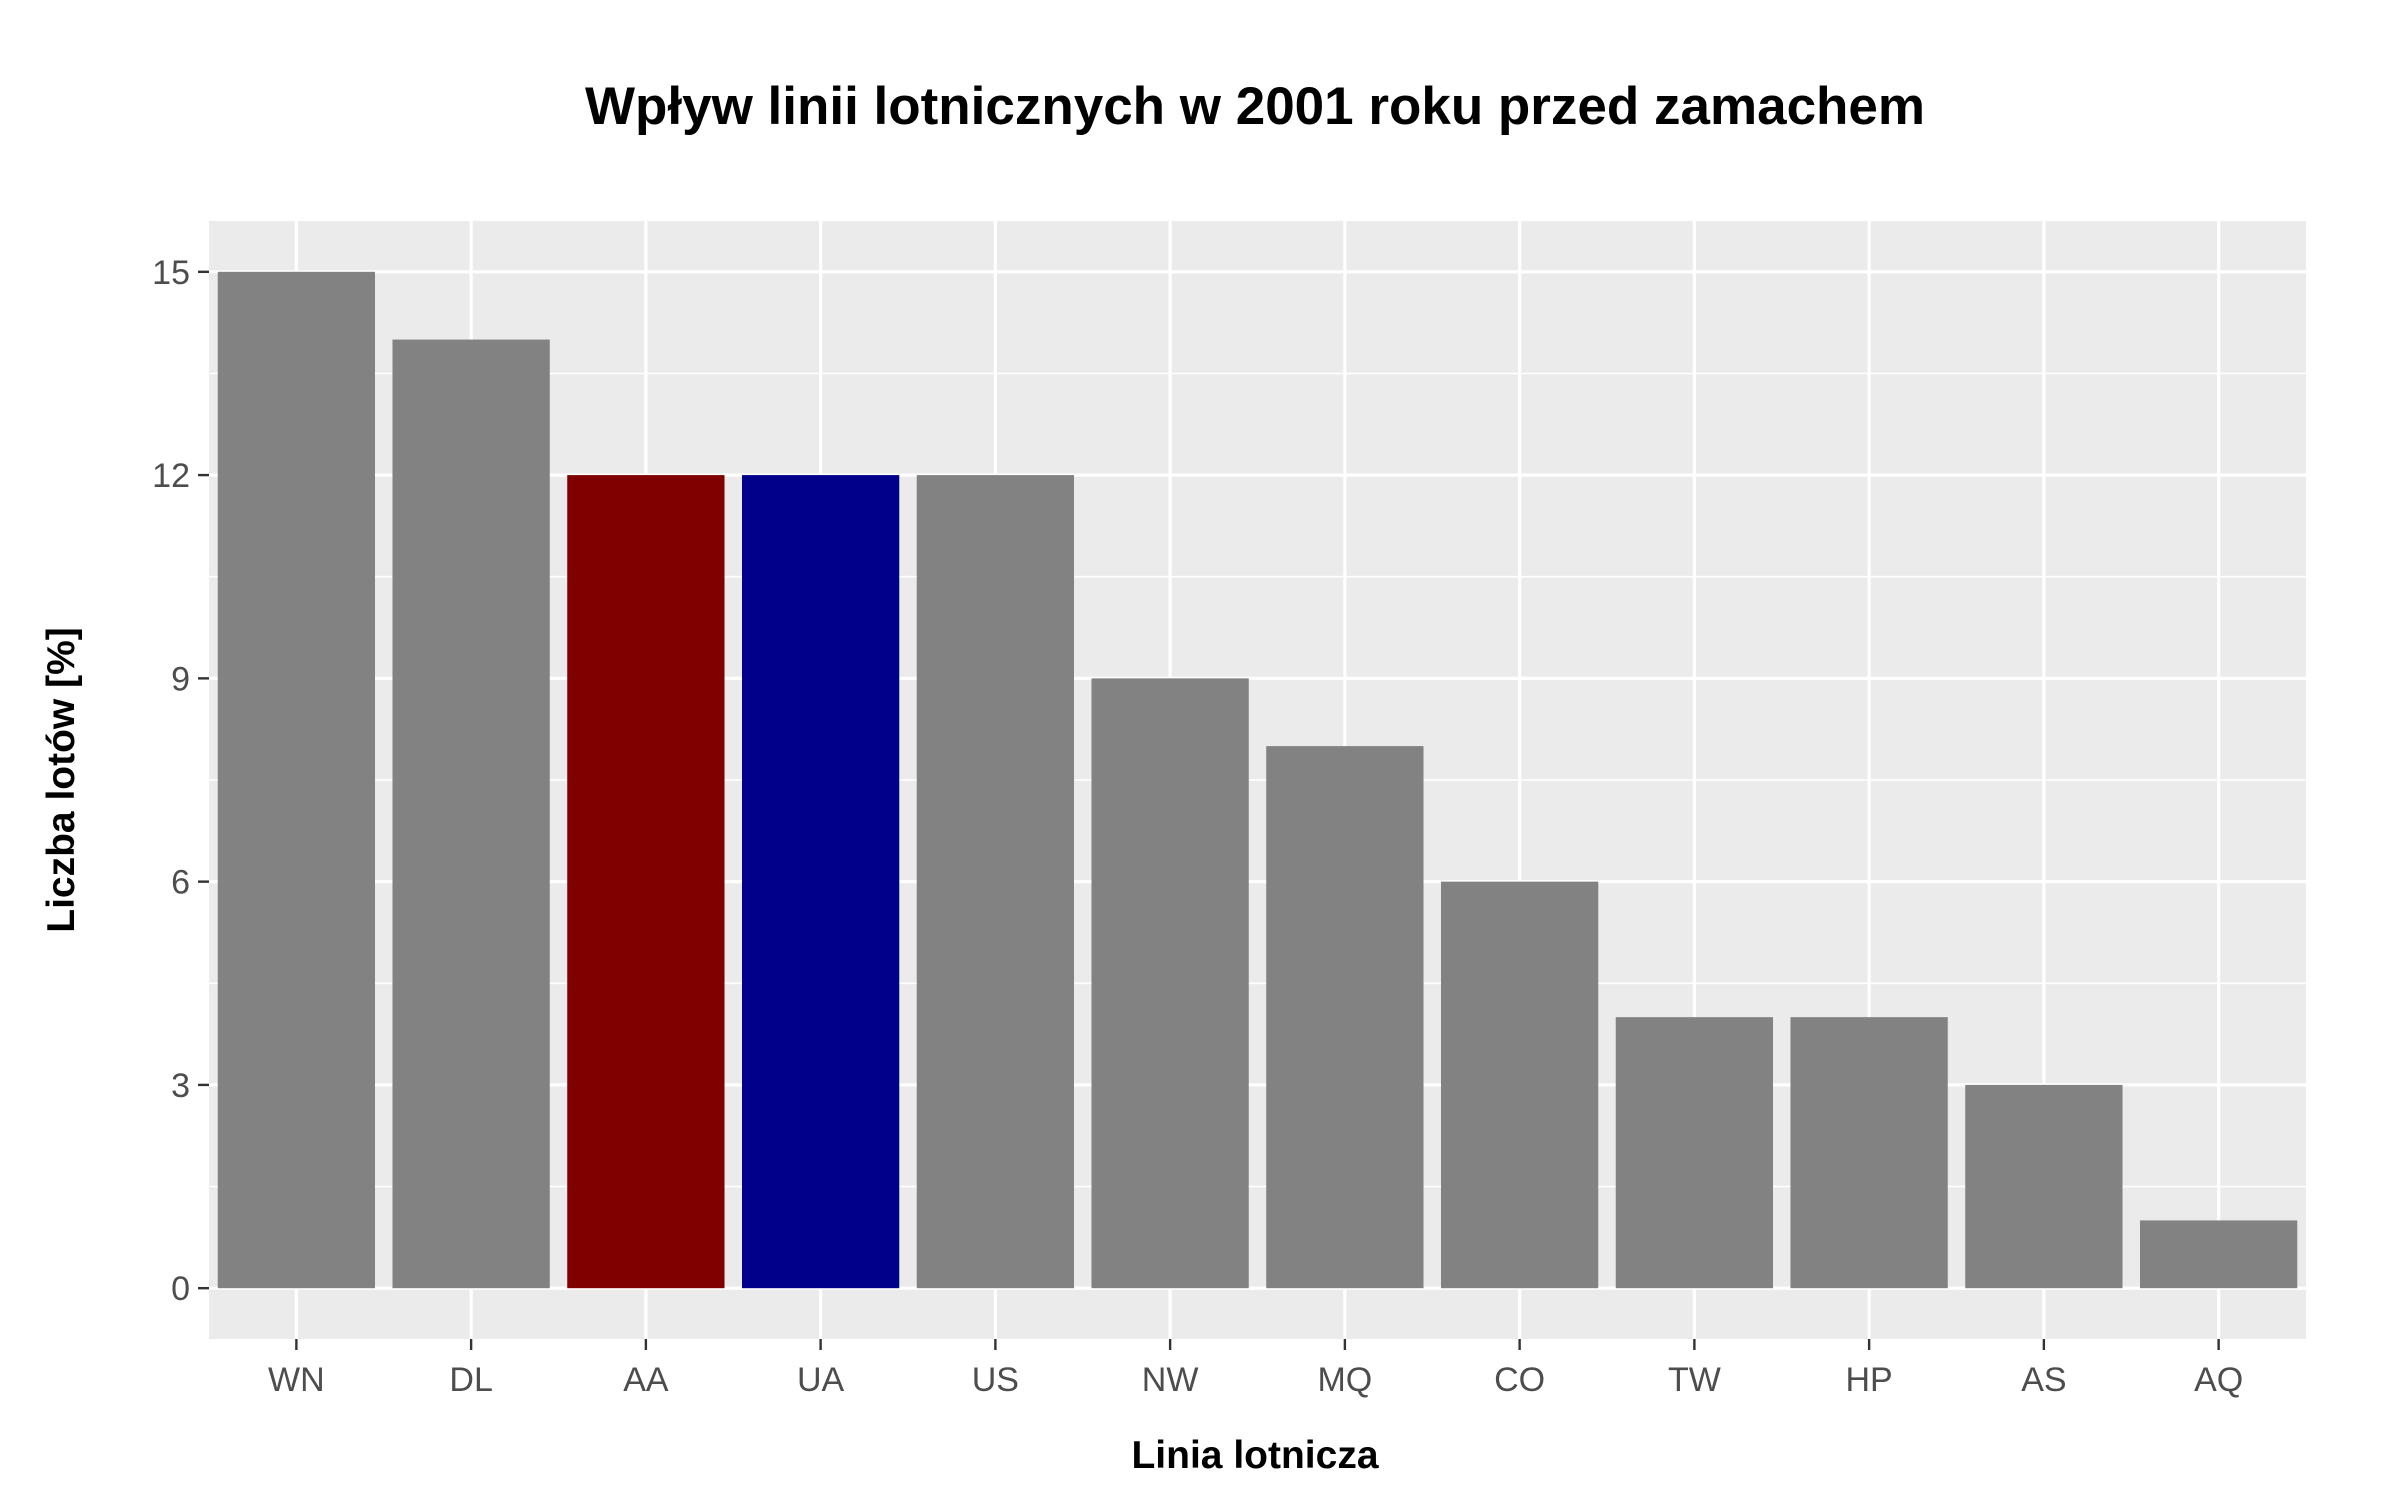  What do you see at coordinates (1519, 1085) in the screenshot?
I see `bar-co` at bounding box center [1519, 1085].